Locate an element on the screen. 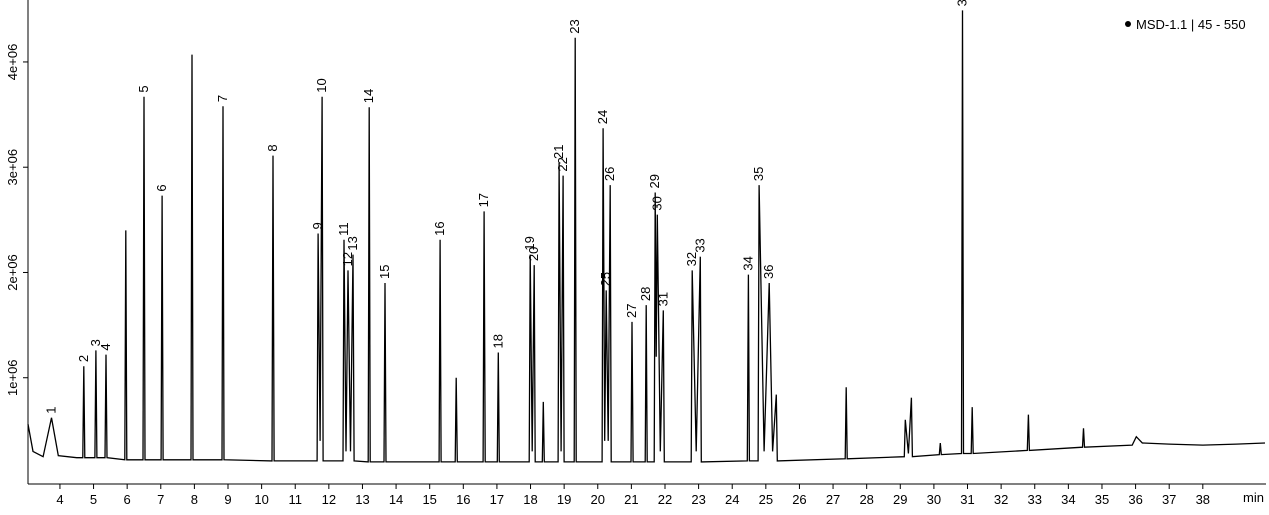 The image size is (1269, 515). x-tick-label: 21 is located at coordinates (631, 499).